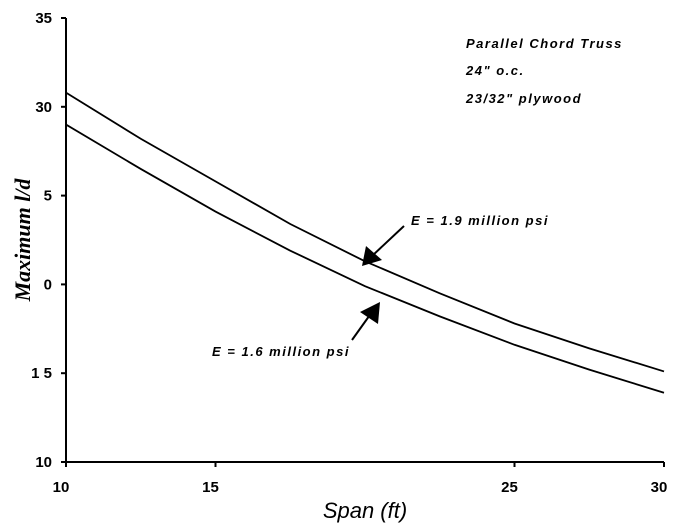  What do you see at coordinates (43, 107) in the screenshot?
I see `y-tick-label: 30` at bounding box center [43, 107].